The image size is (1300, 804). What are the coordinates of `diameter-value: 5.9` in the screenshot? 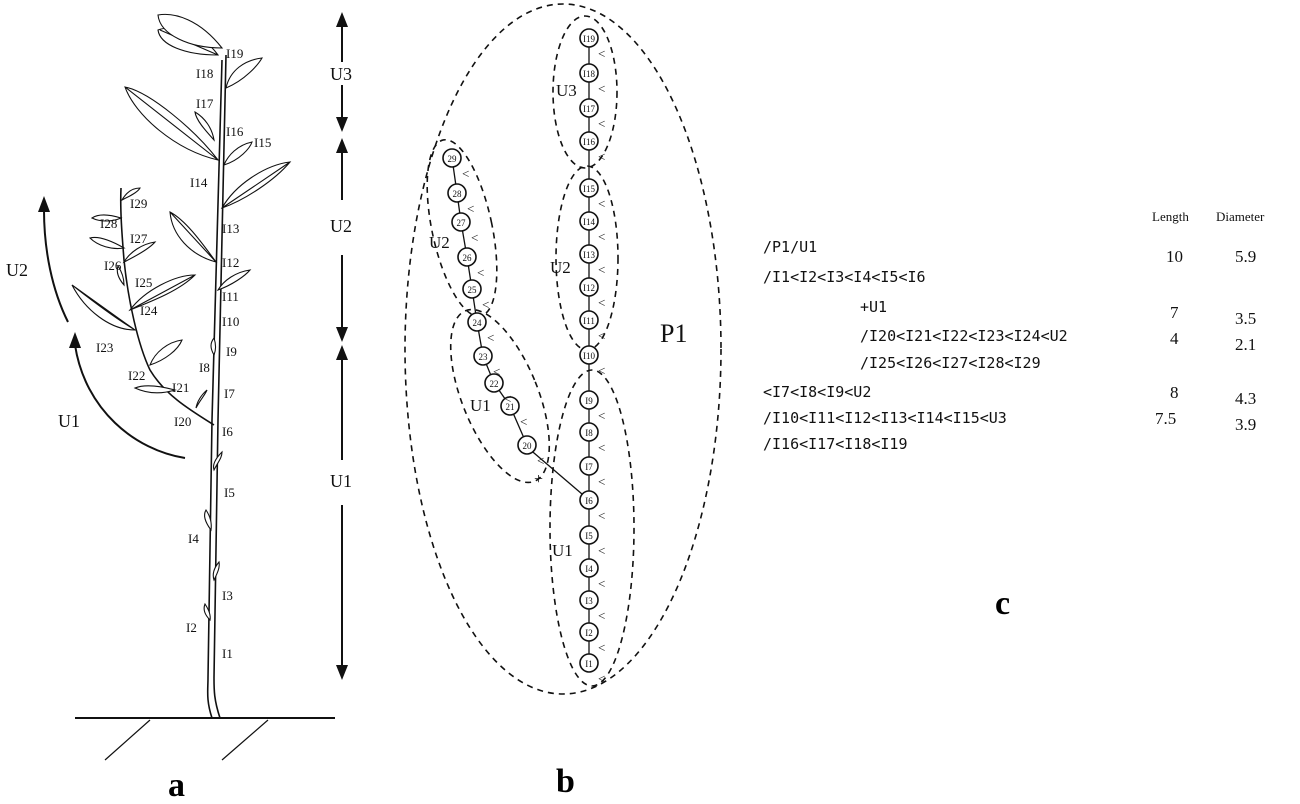 It's located at (1245, 256).